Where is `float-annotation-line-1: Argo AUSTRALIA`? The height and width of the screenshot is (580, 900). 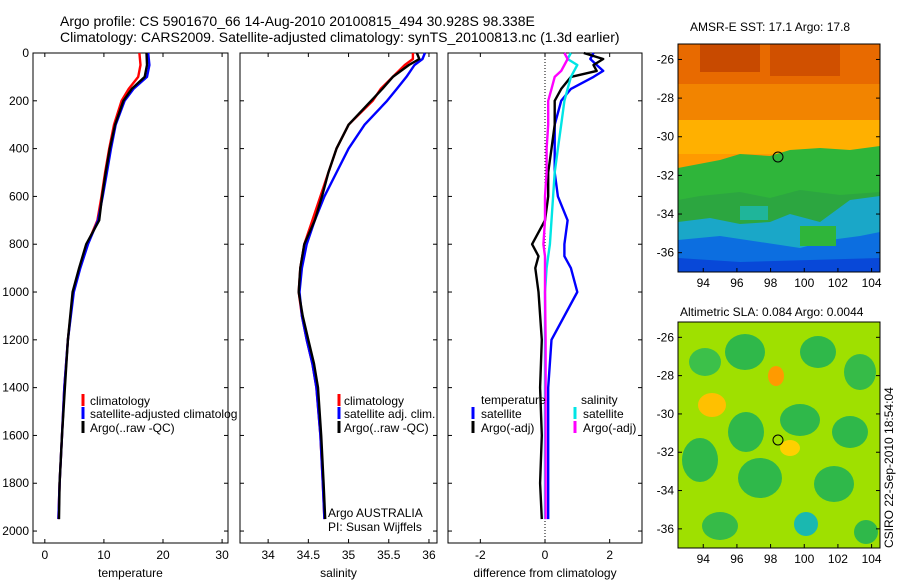
float-annotation-line-1: Argo AUSTRALIA is located at coordinates (375, 513).